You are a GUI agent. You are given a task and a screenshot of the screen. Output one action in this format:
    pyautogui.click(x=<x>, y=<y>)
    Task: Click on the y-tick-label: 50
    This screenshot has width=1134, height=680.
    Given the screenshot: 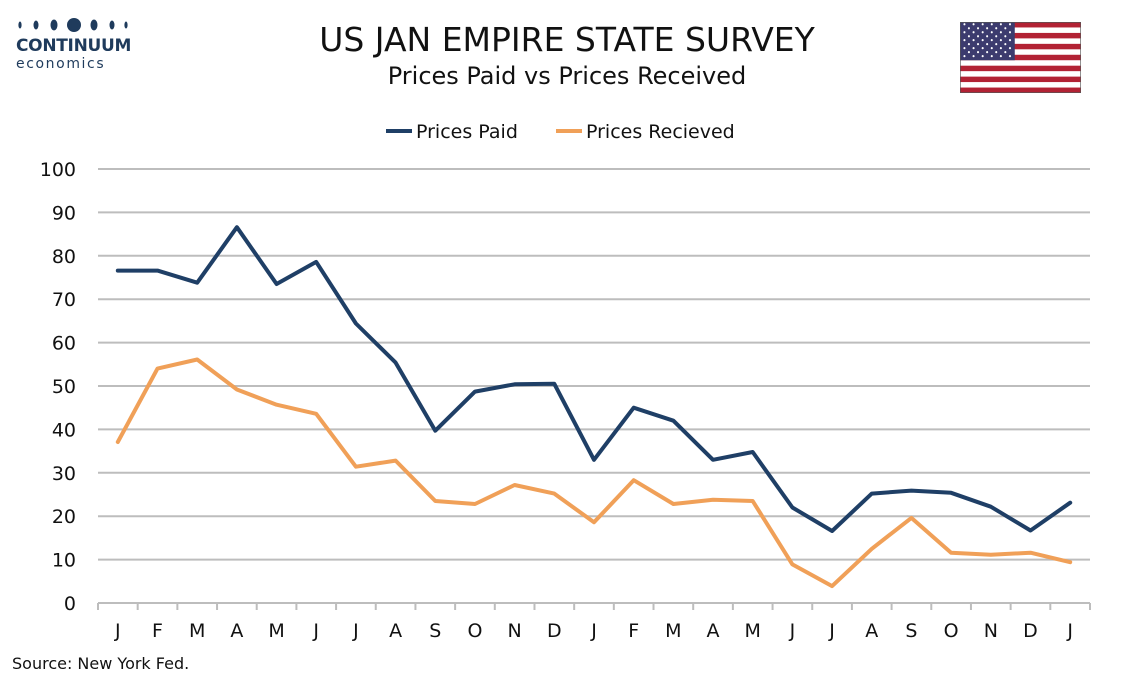 What is the action you would take?
    pyautogui.click(x=64, y=387)
    